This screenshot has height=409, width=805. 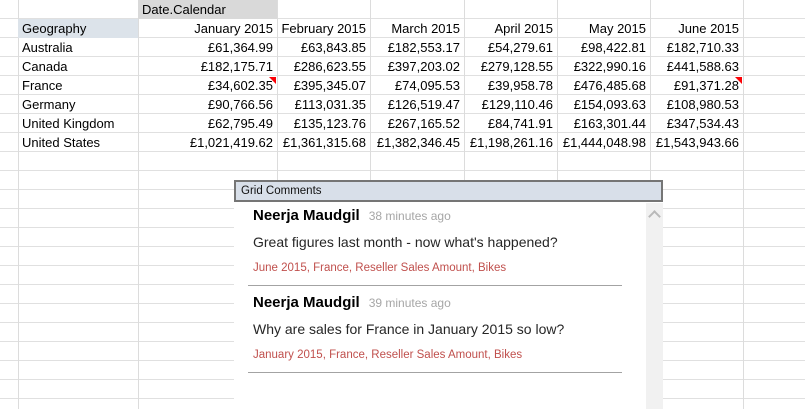 I want to click on value-cell: £441,588.63, so click(x=702, y=66).